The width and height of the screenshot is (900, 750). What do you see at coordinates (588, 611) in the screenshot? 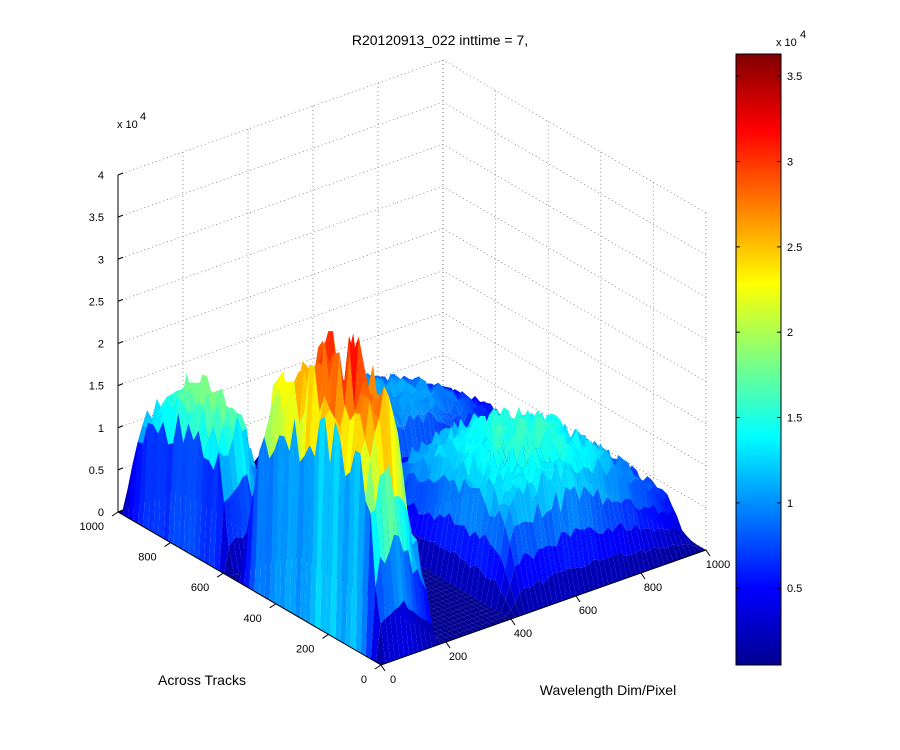
I see `x-tick-label: 600` at bounding box center [588, 611].